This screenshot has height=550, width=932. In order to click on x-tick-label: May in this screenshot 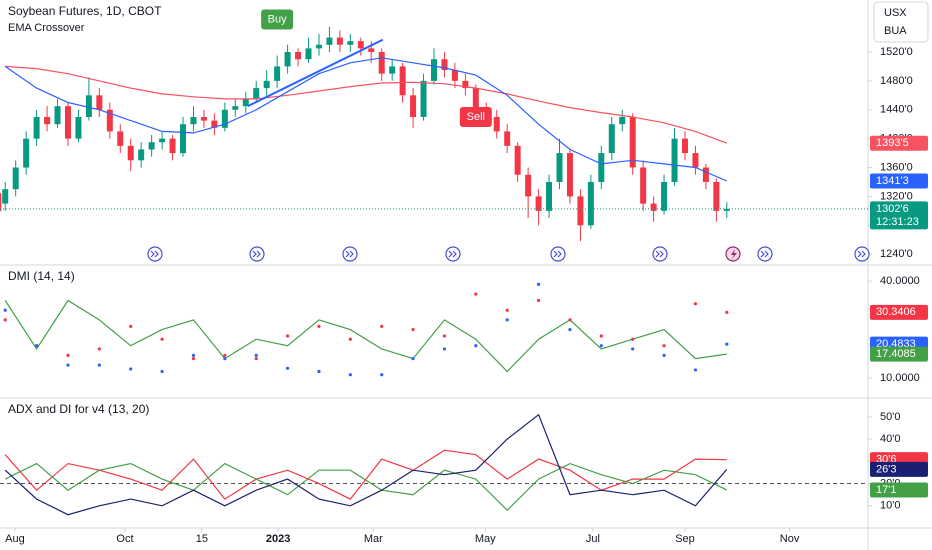, I will do `click(485, 539)`.